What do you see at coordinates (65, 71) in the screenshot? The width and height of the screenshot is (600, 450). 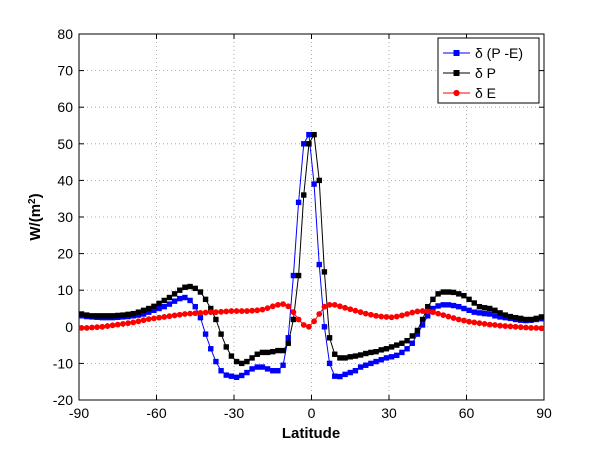 I see `y-tick-label: 70` at bounding box center [65, 71].